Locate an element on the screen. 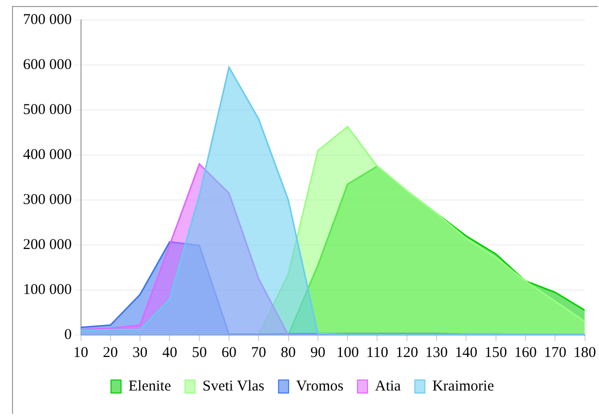  y-tick-label: 400 000 is located at coordinates (47, 154).